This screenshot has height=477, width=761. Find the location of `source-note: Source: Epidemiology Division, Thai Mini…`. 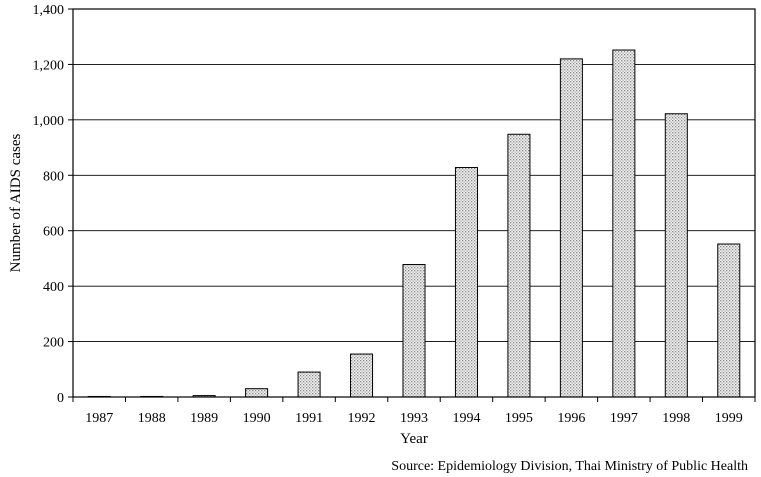

source-note: Source: Epidemiology Division, Thai Mini… is located at coordinates (569, 466).